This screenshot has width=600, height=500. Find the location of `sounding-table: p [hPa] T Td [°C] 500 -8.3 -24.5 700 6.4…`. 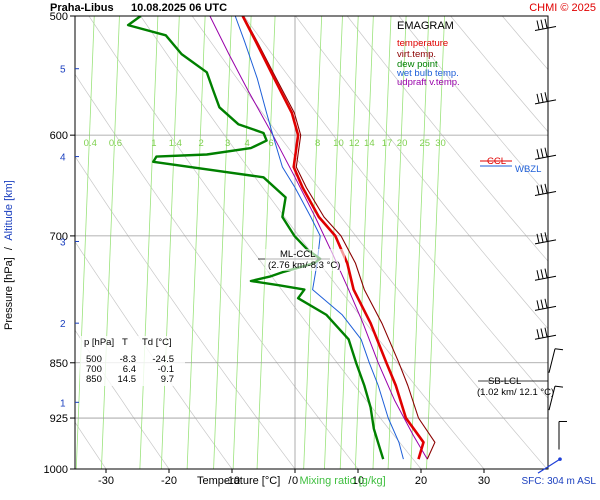

sounding-table: p [hPa] T Td [°C] 500 -8.3 -24.5 700 6.4… is located at coordinates (132, 361).